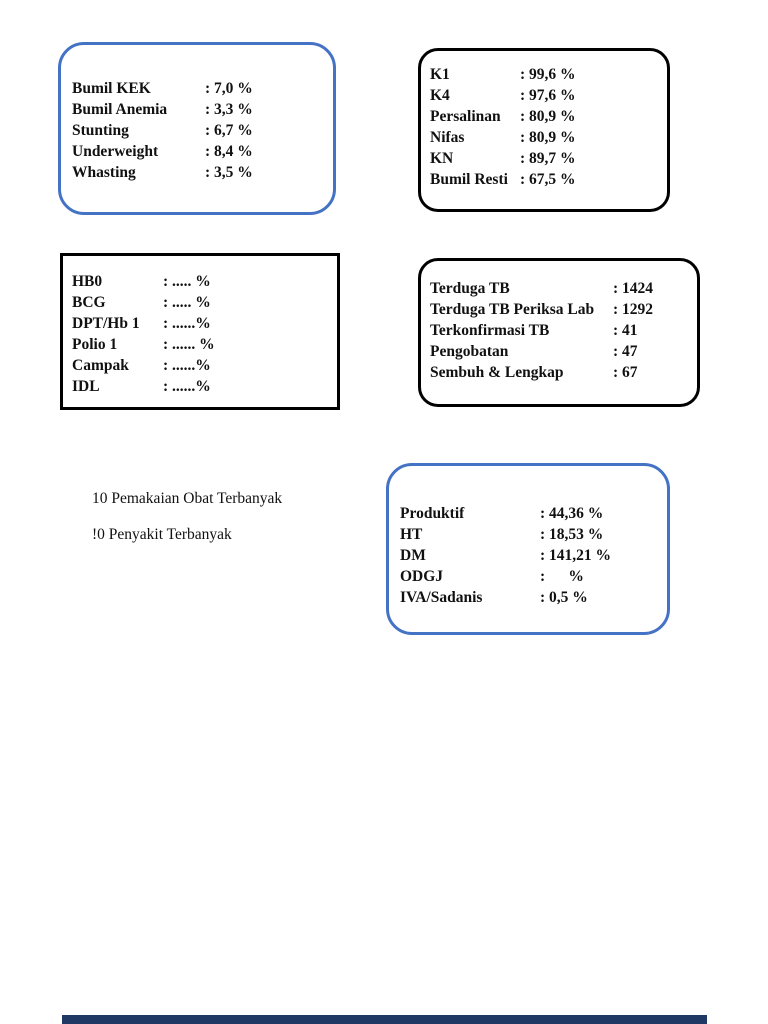 The height and width of the screenshot is (1024, 768). I want to click on stat-row: DPT/Hb 1 : ......%, so click(200, 323).